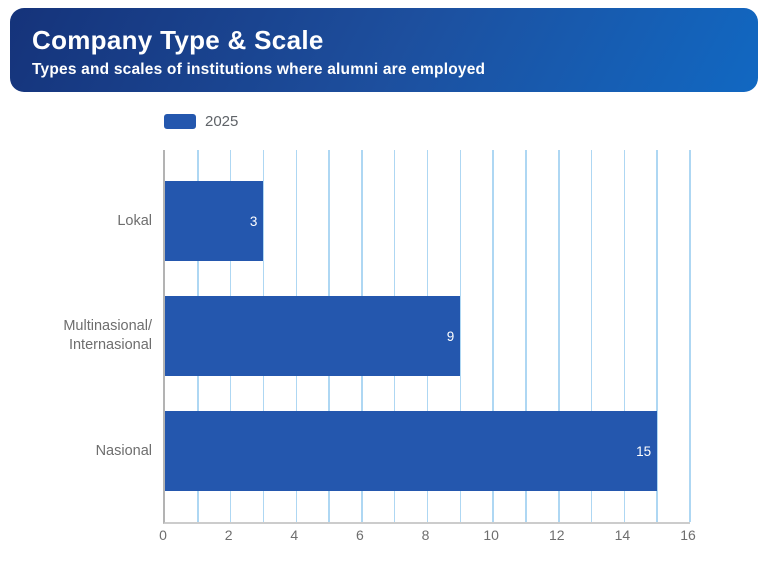 This screenshot has width=768, height=566. I want to click on x-tick-label-14: 14, so click(622, 535).